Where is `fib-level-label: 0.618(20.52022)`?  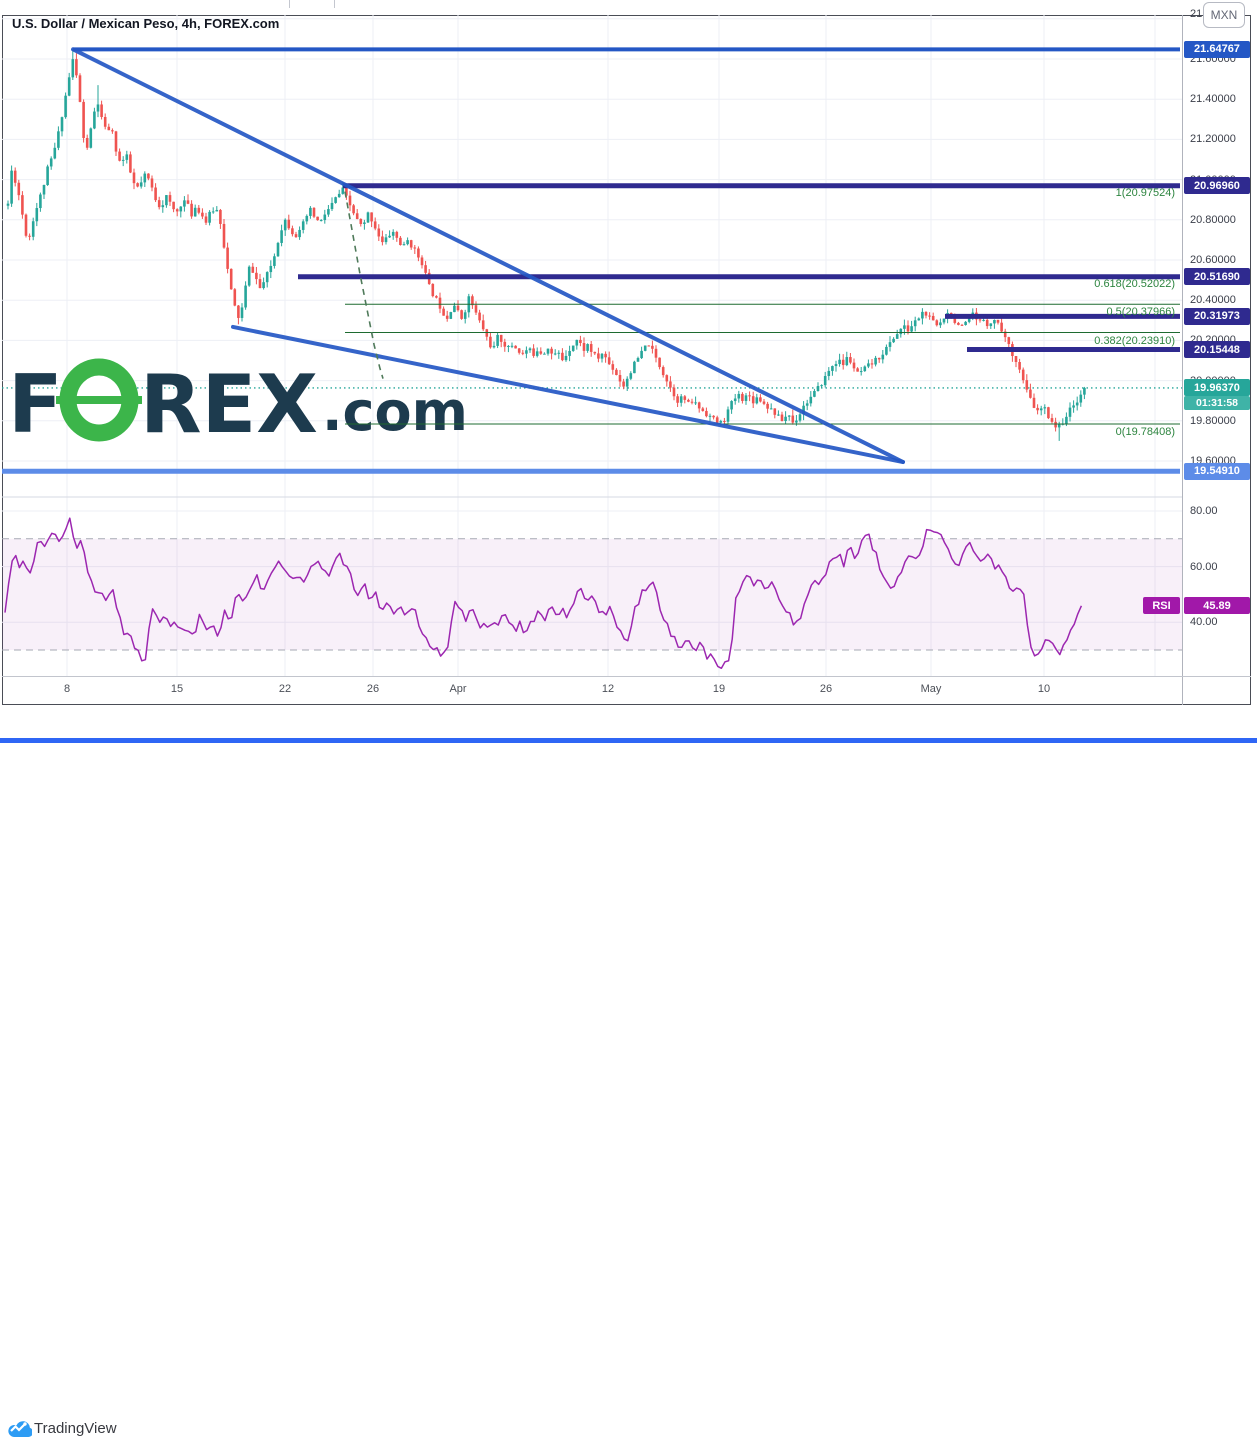
fib-level-label: 0.618(20.52022) is located at coordinates (1134, 284).